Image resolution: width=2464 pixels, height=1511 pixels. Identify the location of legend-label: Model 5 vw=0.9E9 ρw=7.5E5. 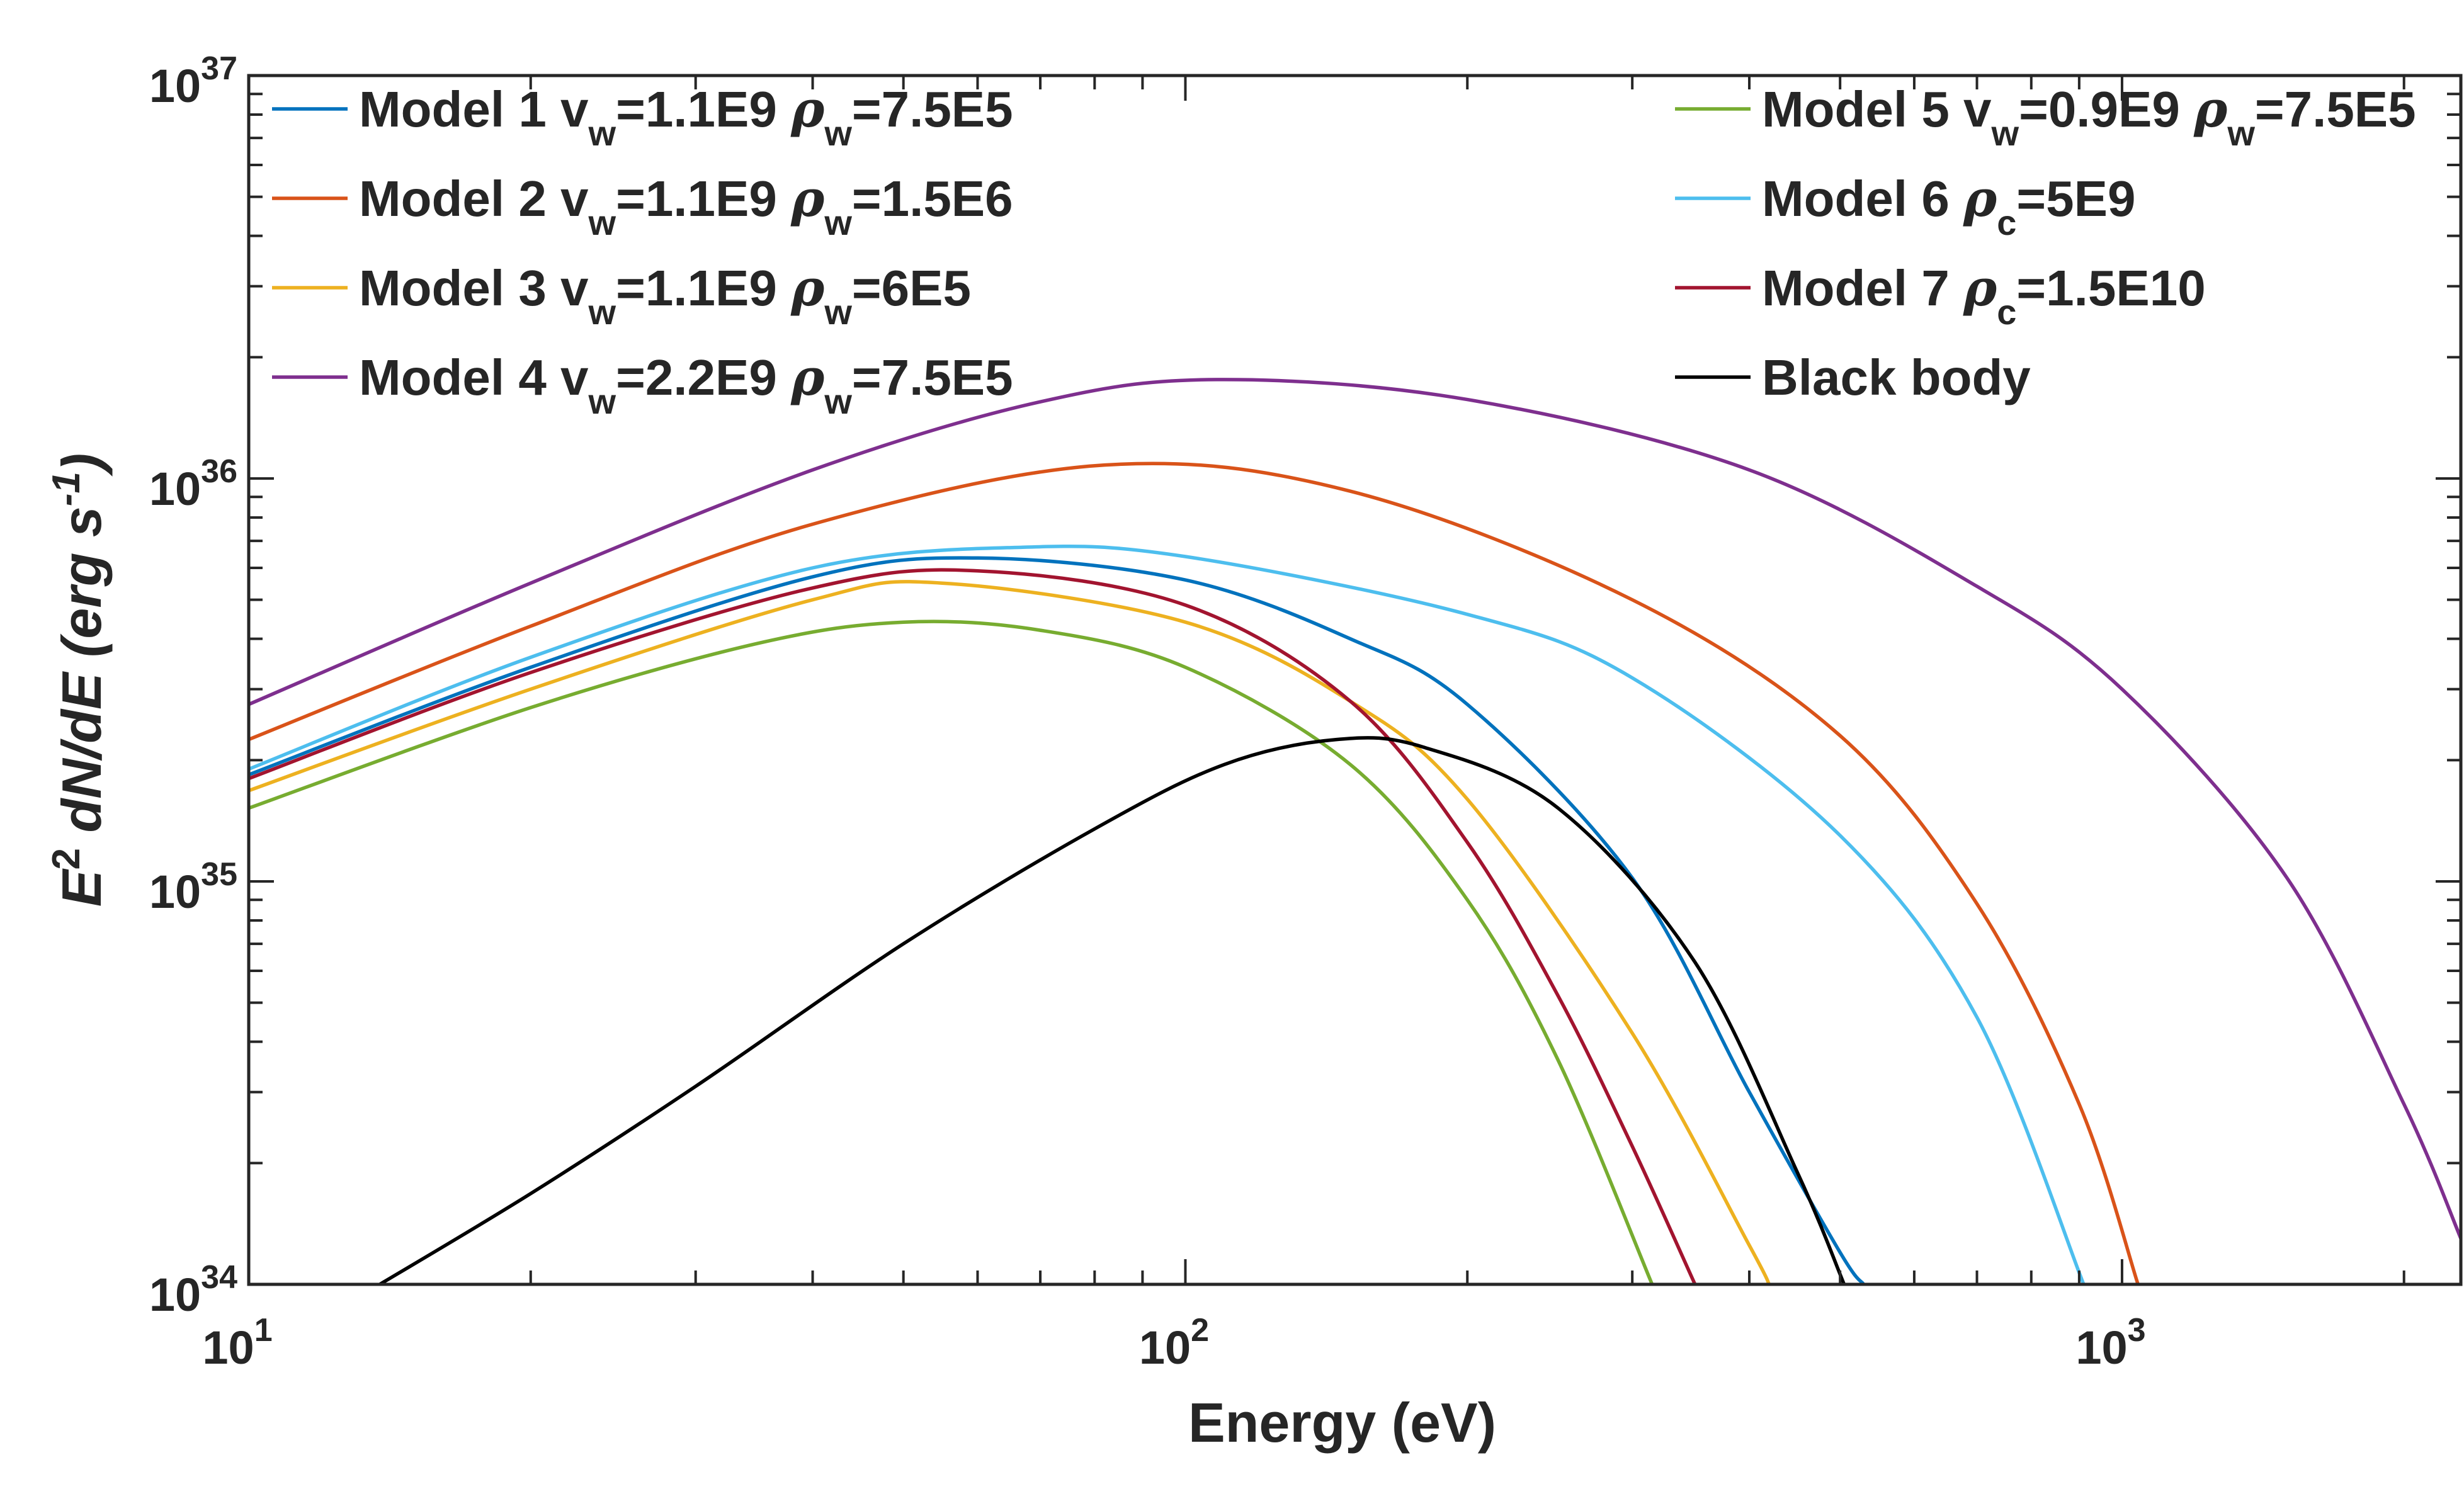
(2089, 116).